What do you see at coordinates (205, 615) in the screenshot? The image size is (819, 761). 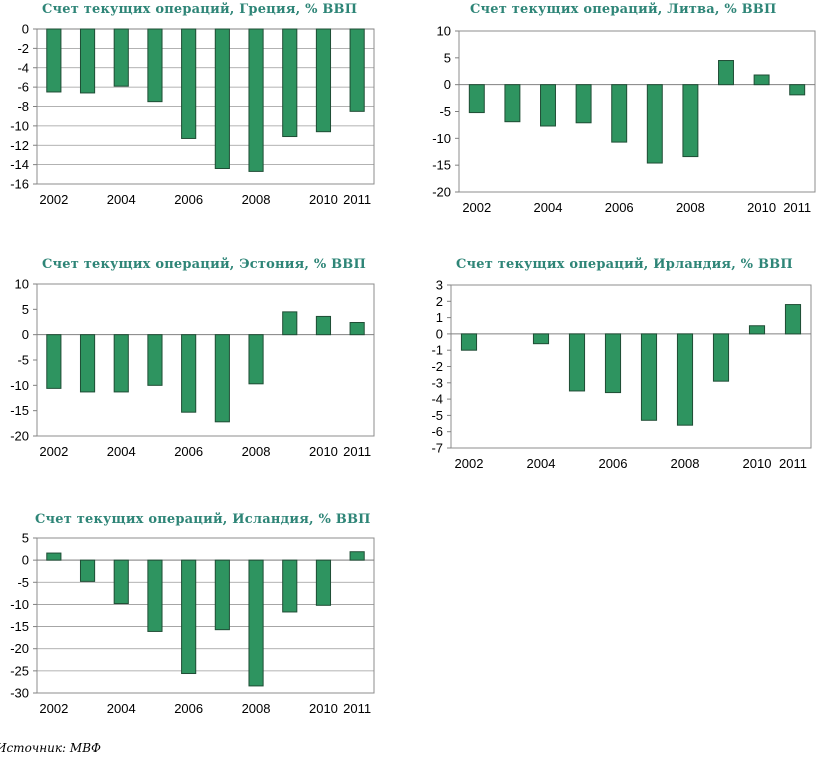 I see `plot-frame` at bounding box center [205, 615].